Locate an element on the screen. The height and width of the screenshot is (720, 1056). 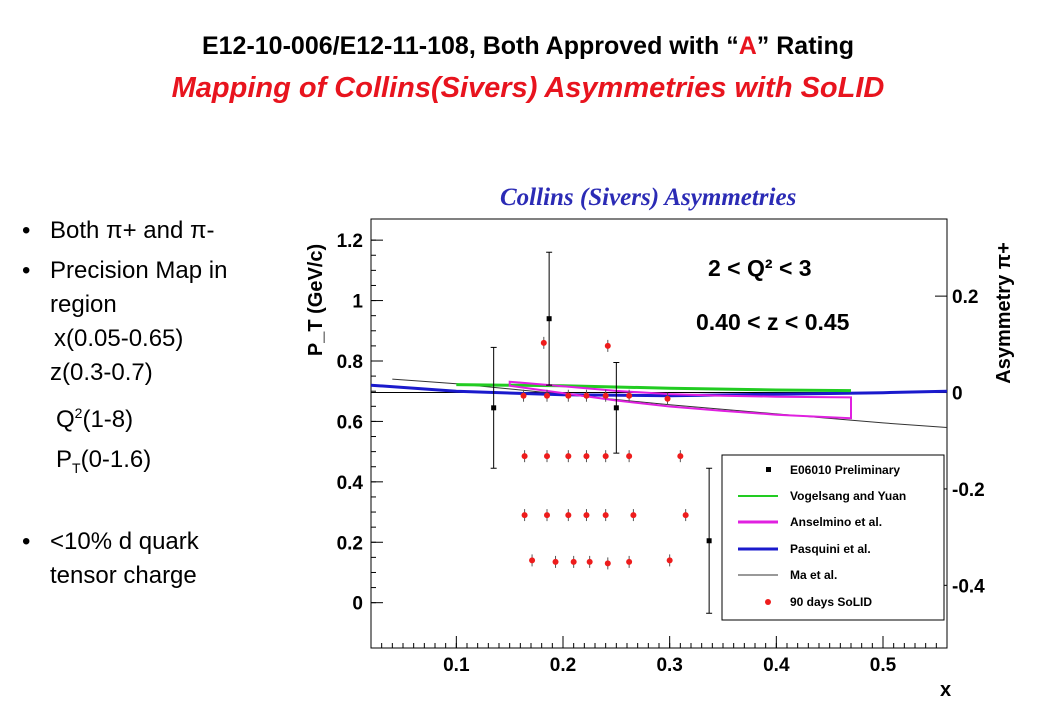
legend-marker-e06010 is located at coordinates (768, 469).